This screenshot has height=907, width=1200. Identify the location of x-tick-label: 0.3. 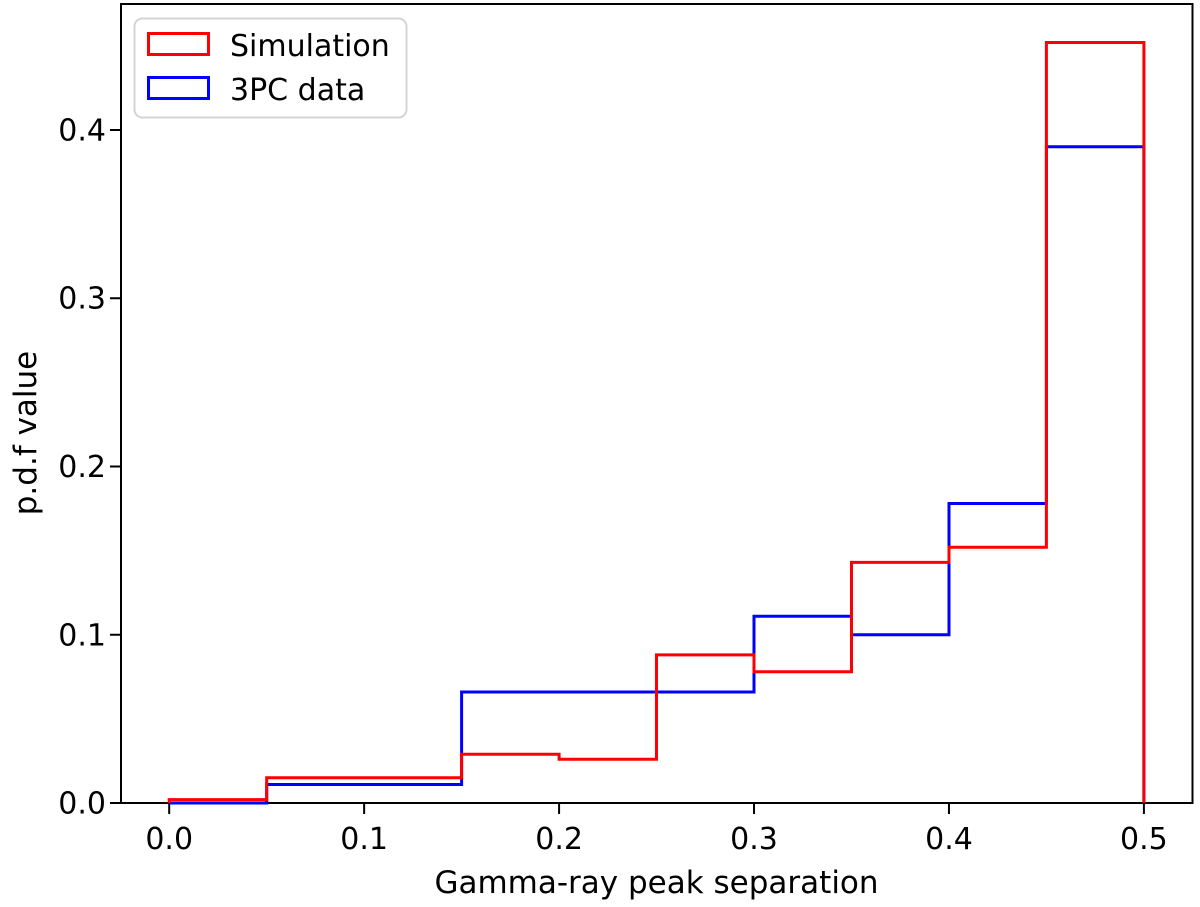
(754, 839).